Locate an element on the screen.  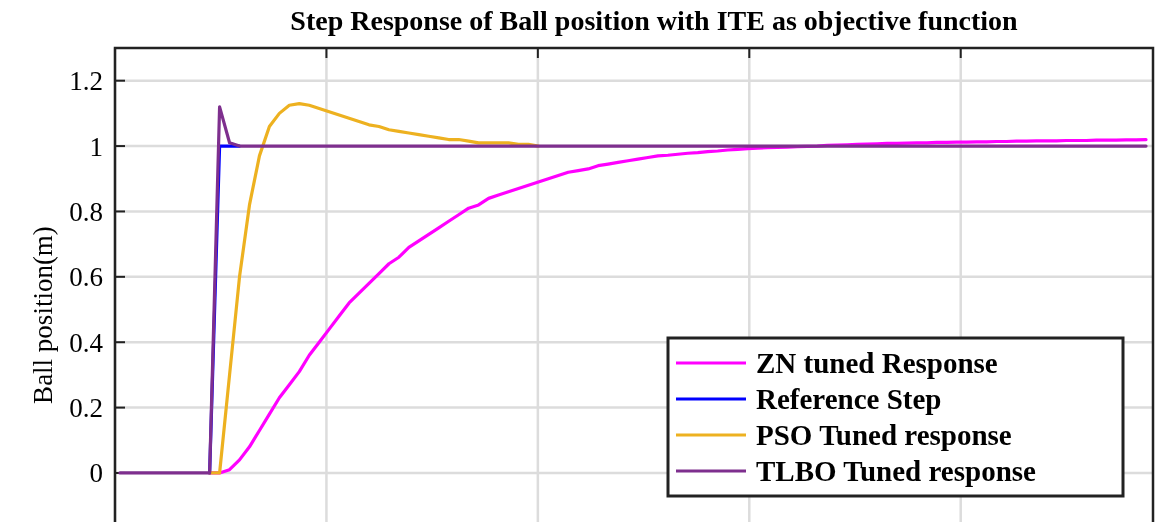
y-tick-label: 0.8 is located at coordinates (86, 211).